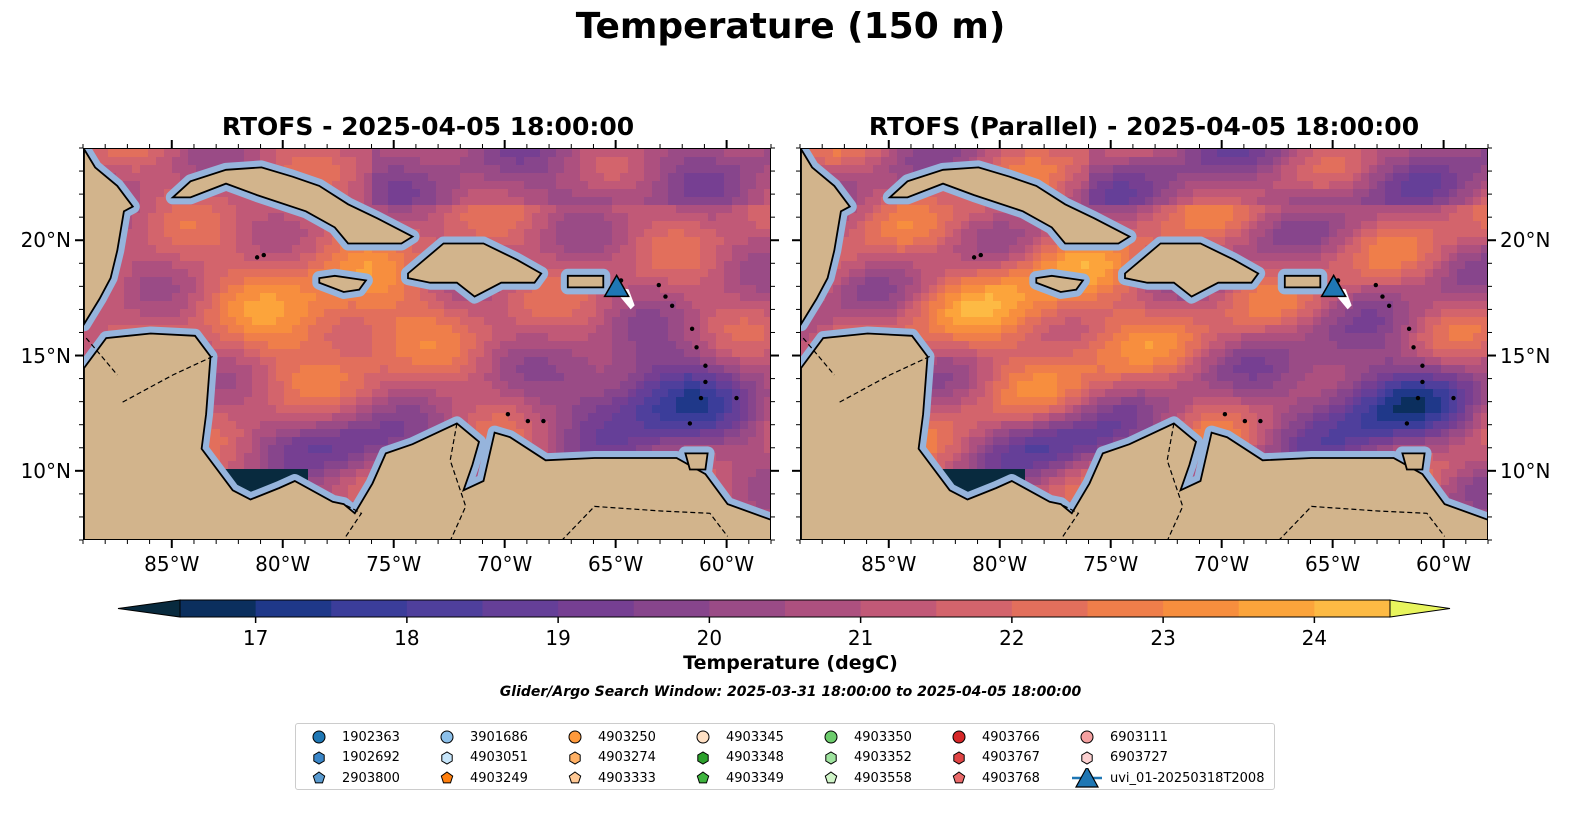 This screenshot has height=827, width=1581. I want to click on right-lon-tick-label: 85°W, so click(889, 564).